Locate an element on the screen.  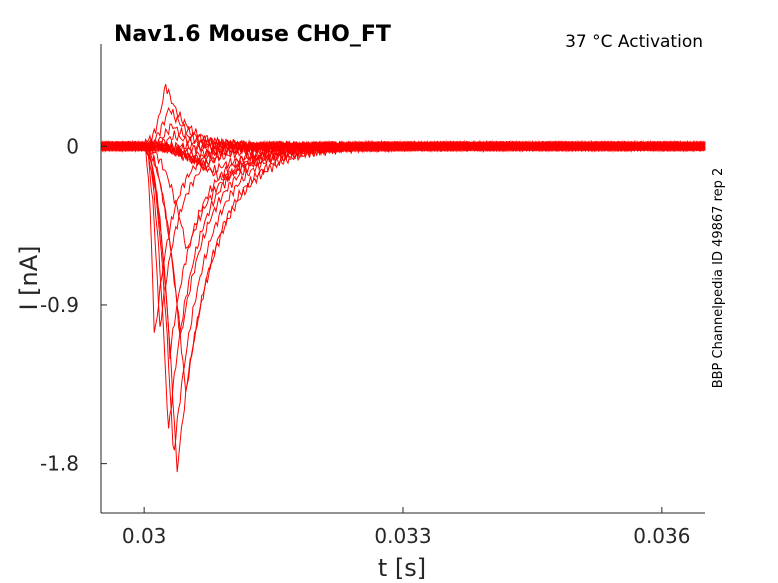
y-tick-label: 0 is located at coordinates (72, 146).